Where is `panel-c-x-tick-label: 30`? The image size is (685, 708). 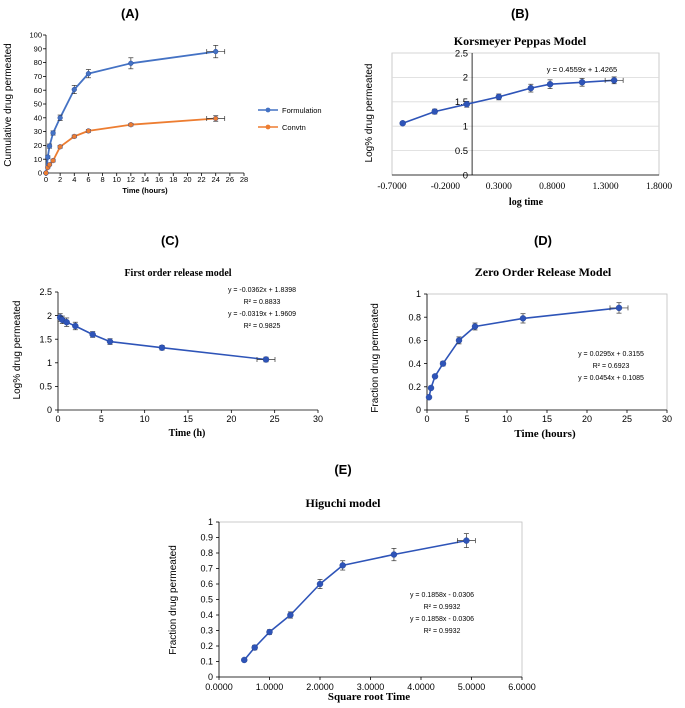
panel-c-x-tick-label: 30 is located at coordinates (318, 419).